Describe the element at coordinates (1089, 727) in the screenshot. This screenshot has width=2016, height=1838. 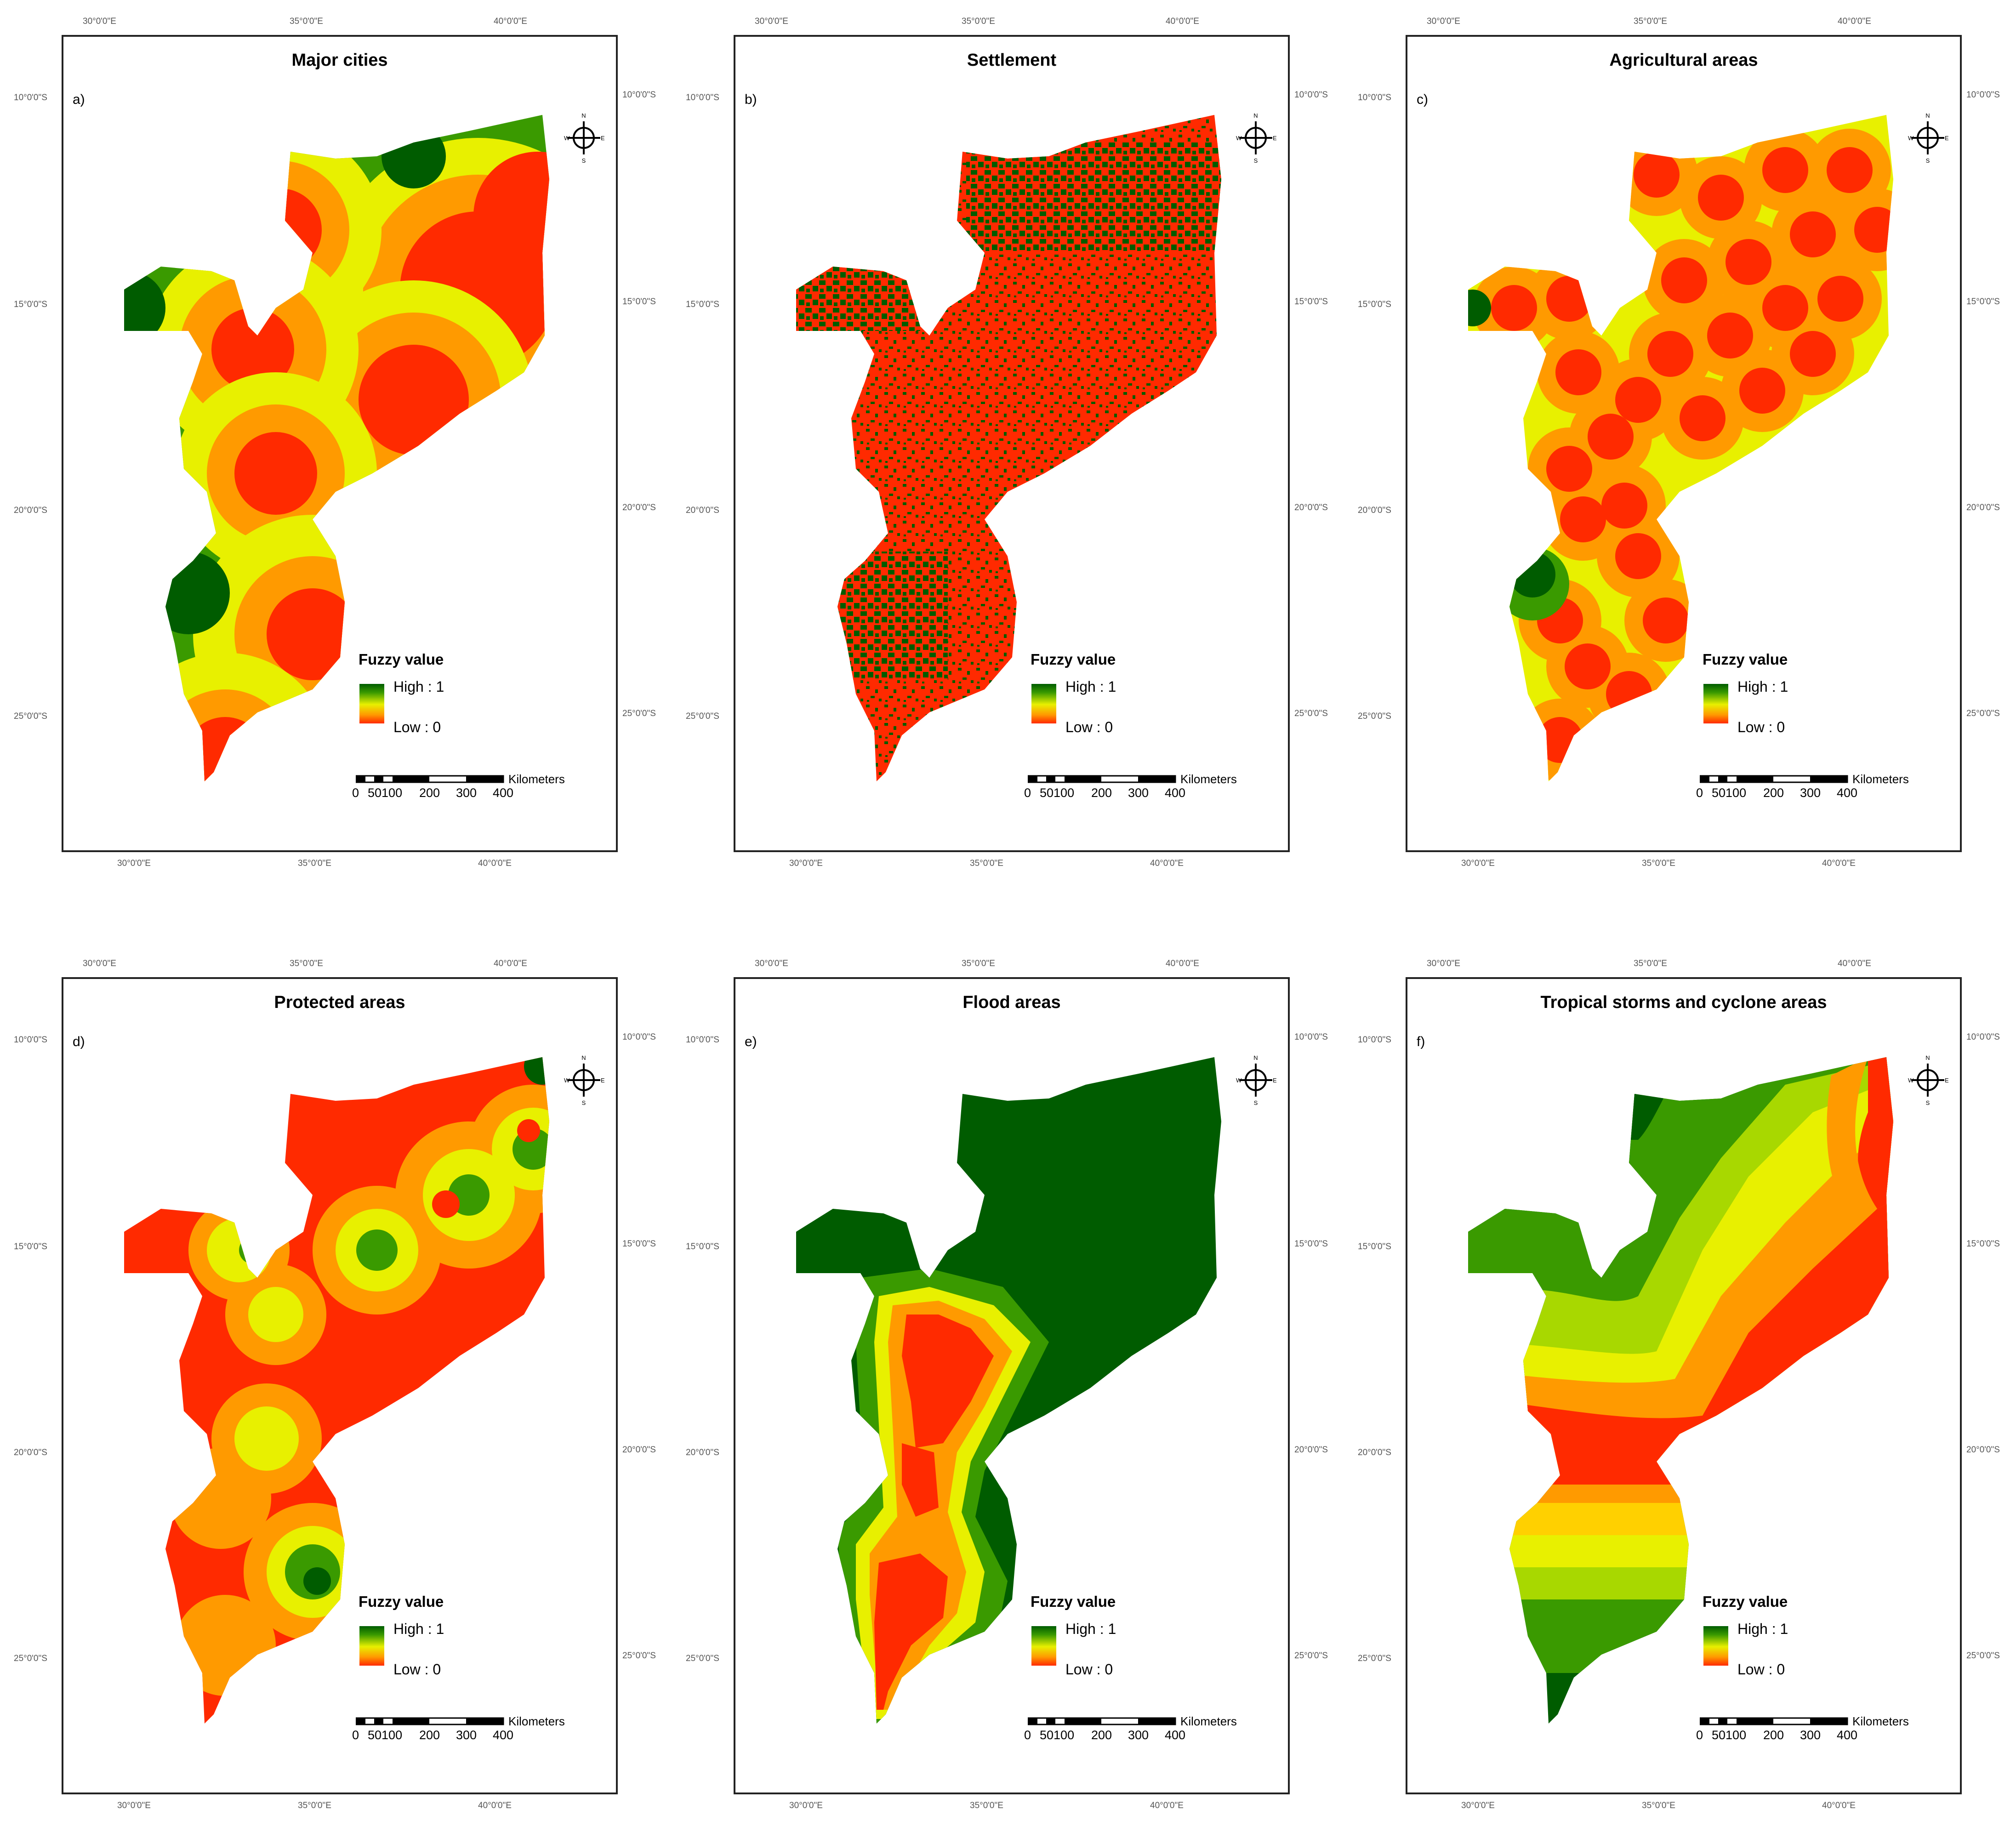
I see `legend-low: Low : 0` at that location.